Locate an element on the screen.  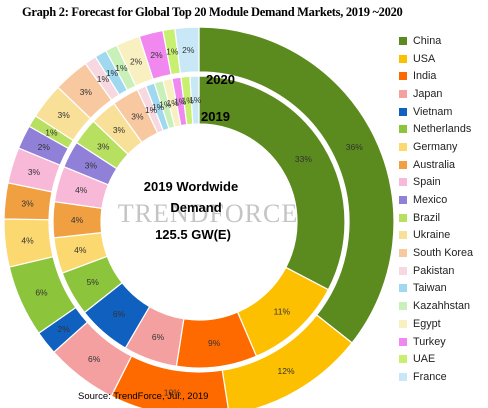
legend-label: India is located at coordinates (425, 76).